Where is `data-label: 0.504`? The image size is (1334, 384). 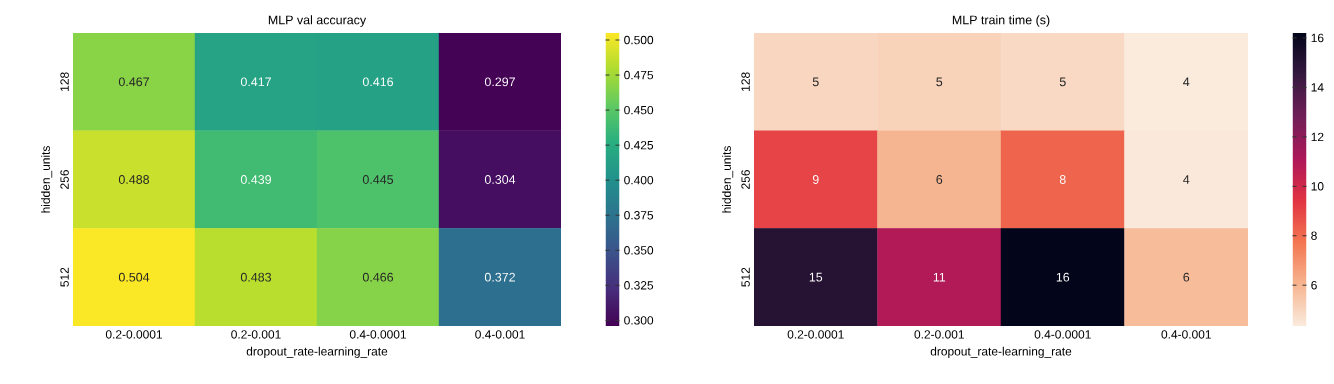
data-label: 0.504 is located at coordinates (134, 277).